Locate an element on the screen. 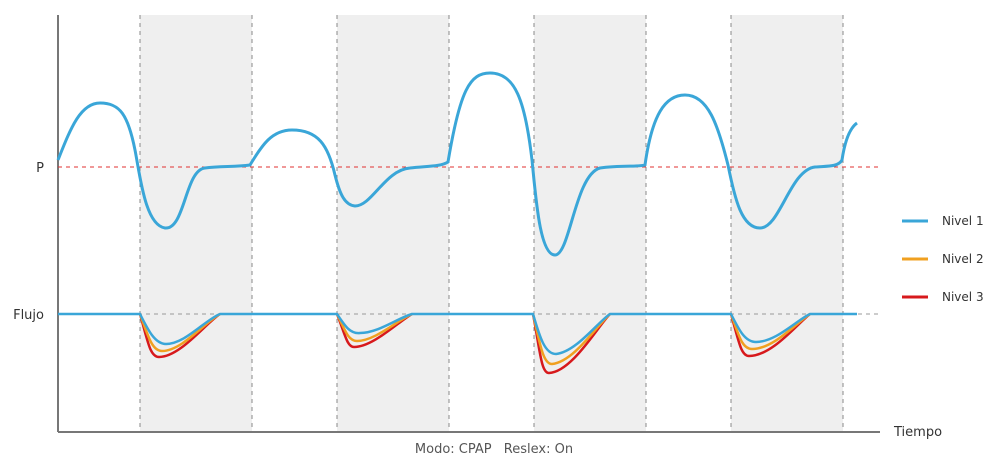 The height and width of the screenshot is (473, 988). flow-axis-label: Flujo is located at coordinates (28, 315).